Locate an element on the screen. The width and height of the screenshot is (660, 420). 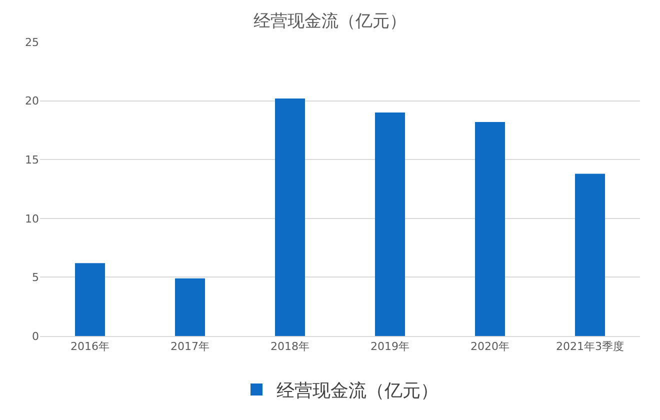
x-tick-label: 2020年 is located at coordinates (490, 347).